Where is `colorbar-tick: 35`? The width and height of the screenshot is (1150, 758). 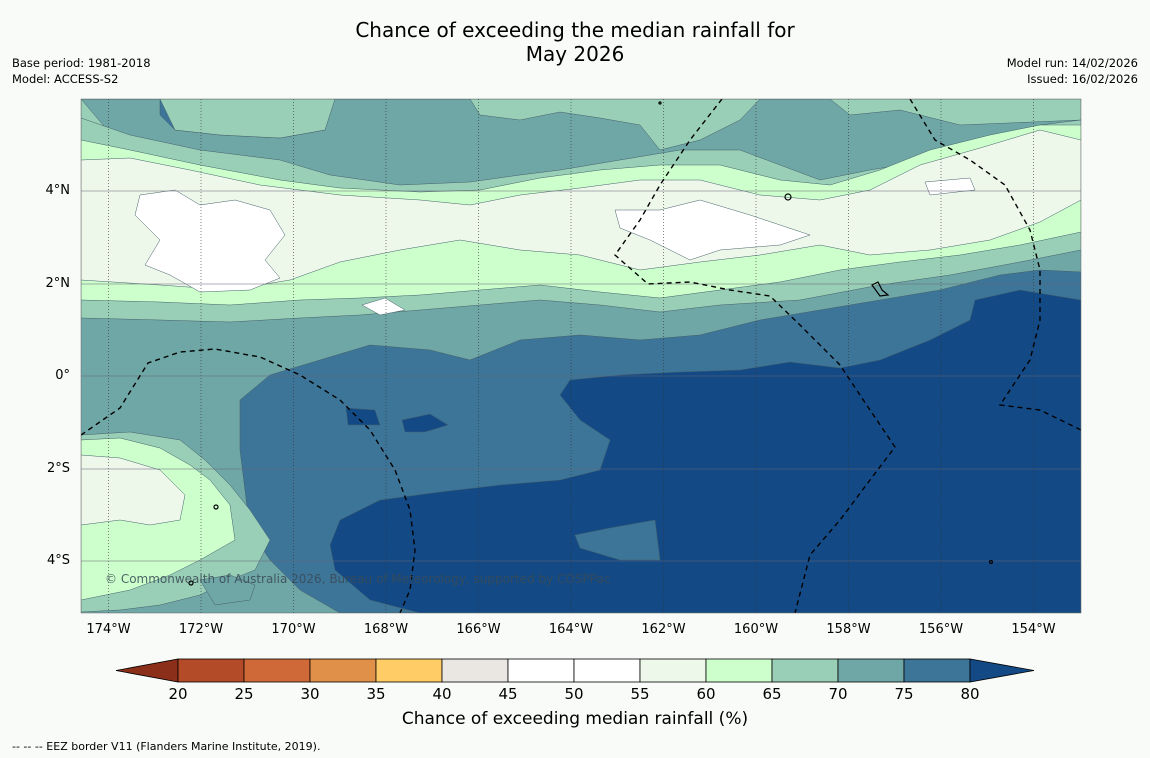
colorbar-tick: 35 is located at coordinates (376, 694).